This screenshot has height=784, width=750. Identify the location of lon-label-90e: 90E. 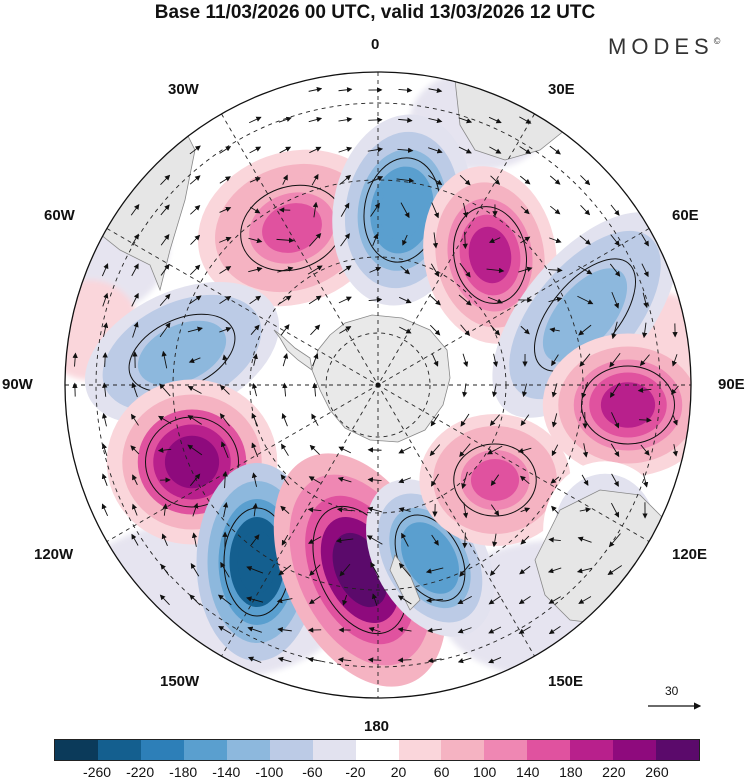
(731, 384).